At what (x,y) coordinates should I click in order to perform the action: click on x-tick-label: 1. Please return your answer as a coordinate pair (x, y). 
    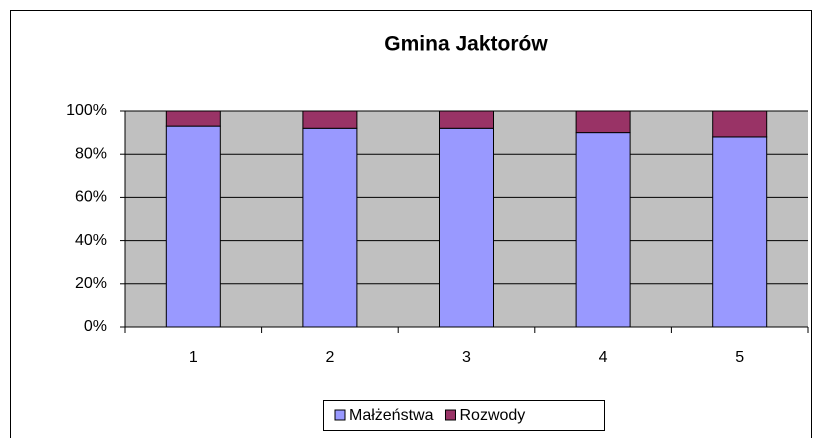
    Looking at the image, I should click on (193, 357).